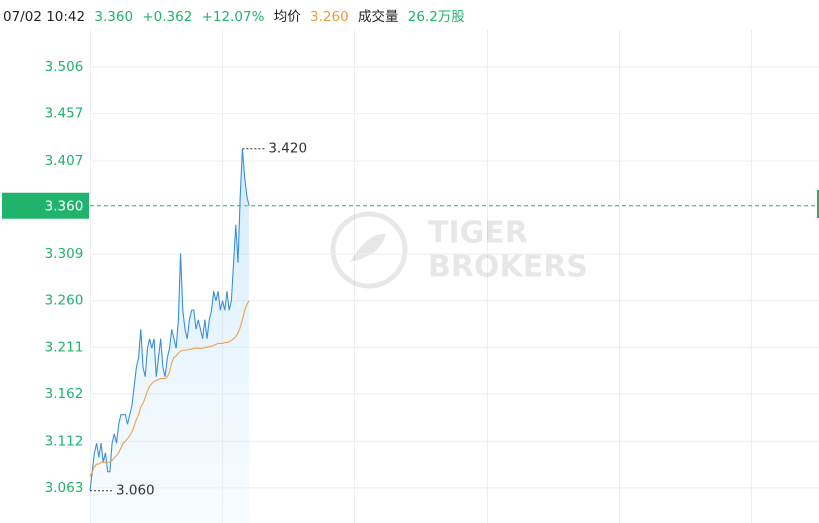  What do you see at coordinates (64, 488) in the screenshot?
I see `y-tick-label: 3.063` at bounding box center [64, 488].